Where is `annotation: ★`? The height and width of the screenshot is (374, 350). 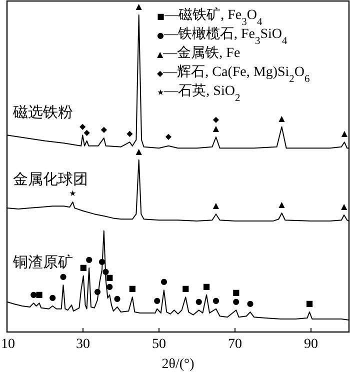
annotation: ★ is located at coordinates (72, 193).